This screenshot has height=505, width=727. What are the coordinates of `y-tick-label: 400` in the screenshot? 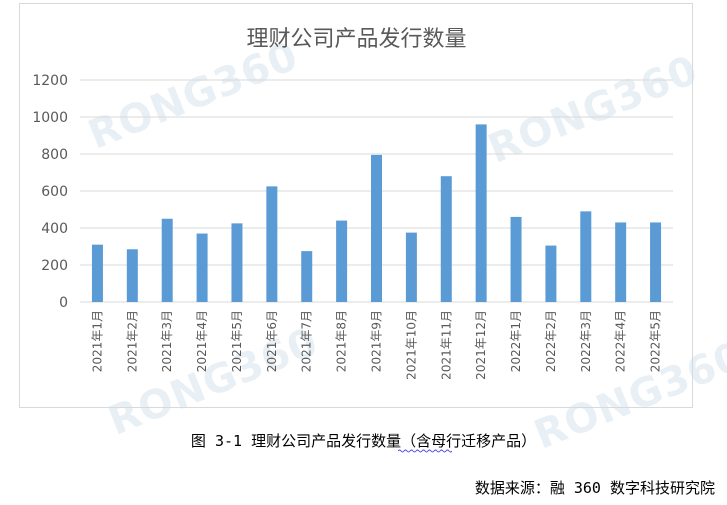 It's located at (54, 229).